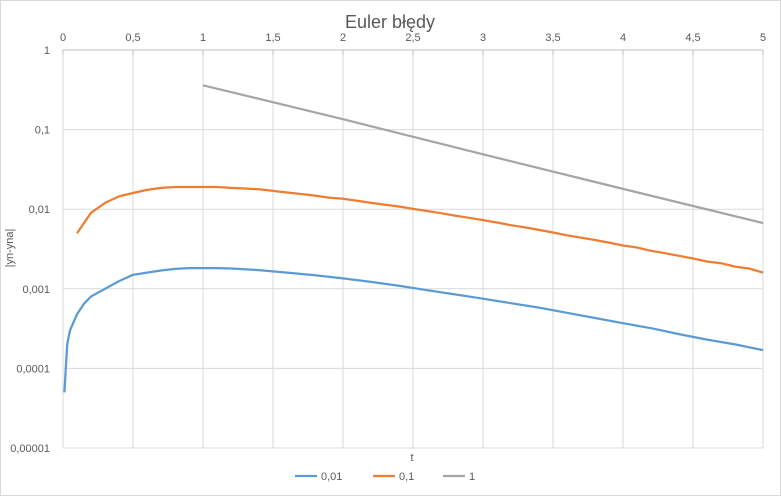  What do you see at coordinates (472, 477) in the screenshot?
I see `legend-label-3: 1` at bounding box center [472, 477].